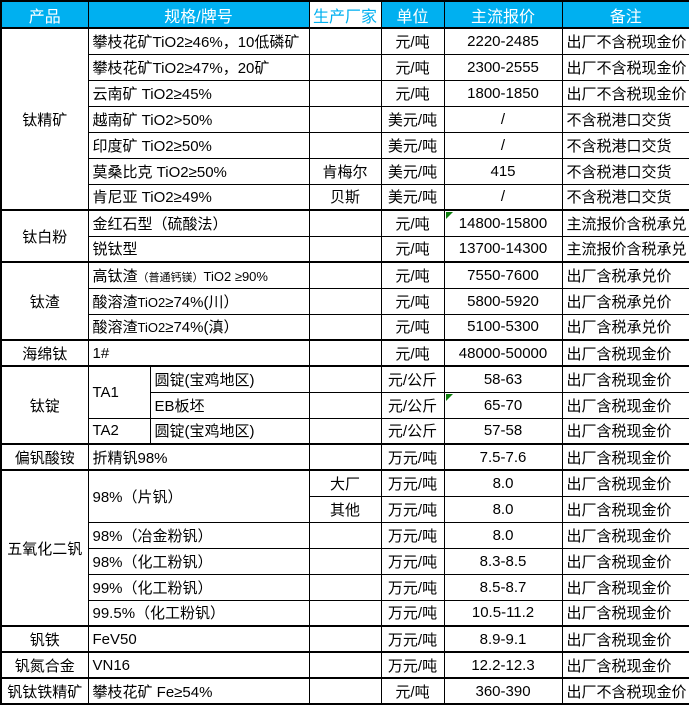 This screenshot has height=705, width=689. What do you see at coordinates (198, 197) in the screenshot?
I see `spec-cell: 肯尼亚 TiO2≥49%` at bounding box center [198, 197].